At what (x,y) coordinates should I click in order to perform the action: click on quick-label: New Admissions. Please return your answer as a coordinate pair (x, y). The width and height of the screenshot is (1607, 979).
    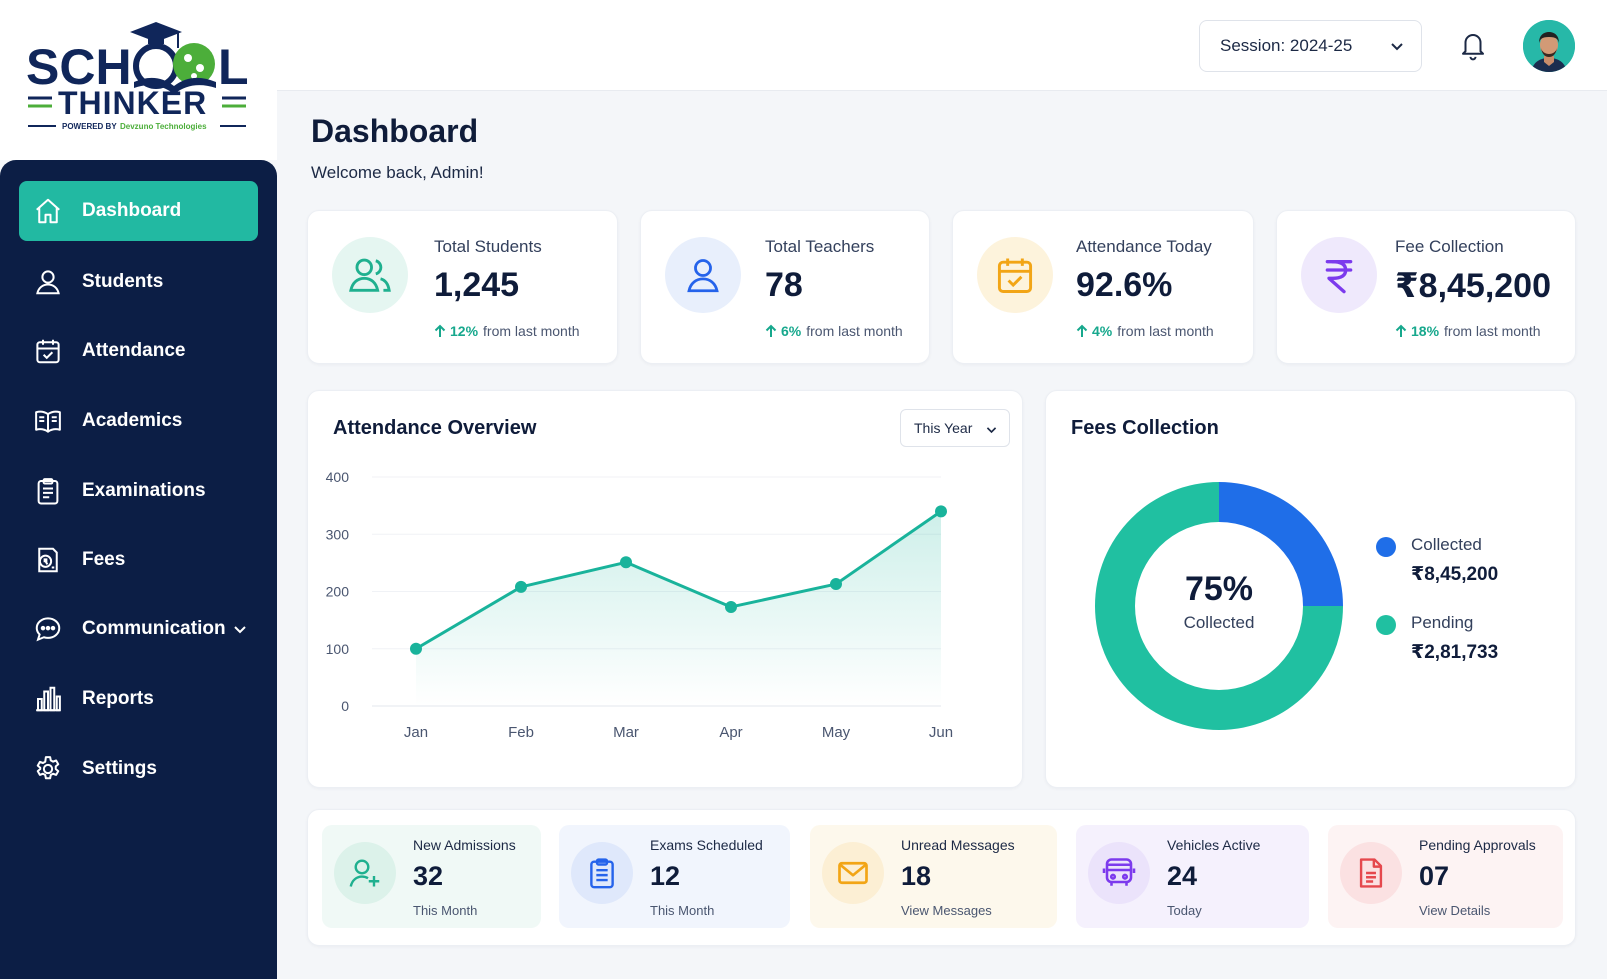
    Looking at the image, I should click on (464, 845).